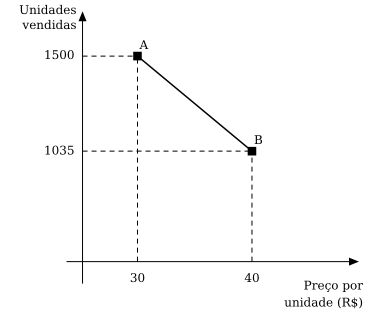 The image size is (369, 332). What do you see at coordinates (258, 140) in the screenshot?
I see `annotation: B` at bounding box center [258, 140].